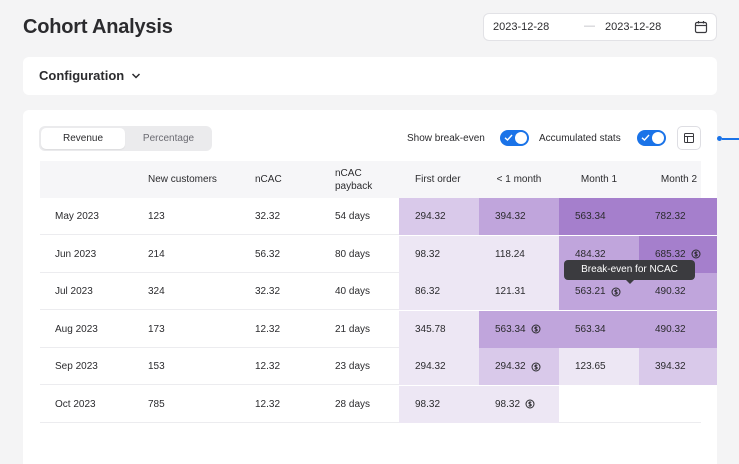 The height and width of the screenshot is (464, 739). I want to click on new-customers-value: 785, so click(156, 404).